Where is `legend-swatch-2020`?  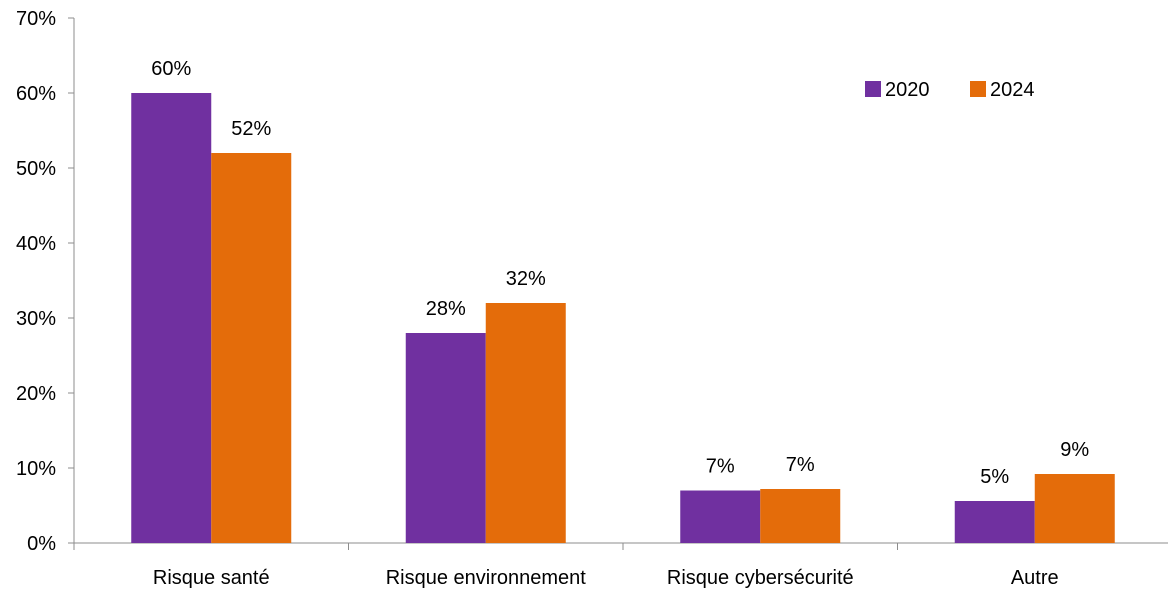 legend-swatch-2020 is located at coordinates (873, 89).